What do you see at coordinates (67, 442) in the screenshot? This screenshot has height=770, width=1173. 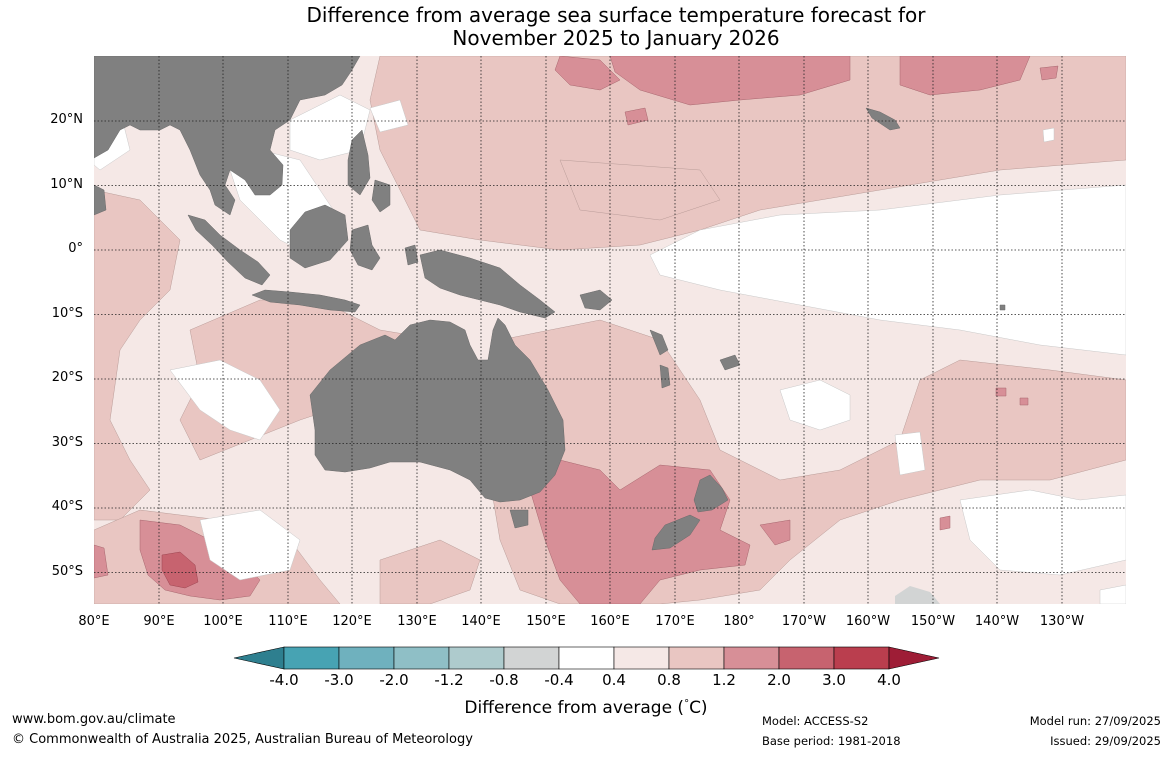 I see `lat-label-30s: 30°S` at bounding box center [67, 442].